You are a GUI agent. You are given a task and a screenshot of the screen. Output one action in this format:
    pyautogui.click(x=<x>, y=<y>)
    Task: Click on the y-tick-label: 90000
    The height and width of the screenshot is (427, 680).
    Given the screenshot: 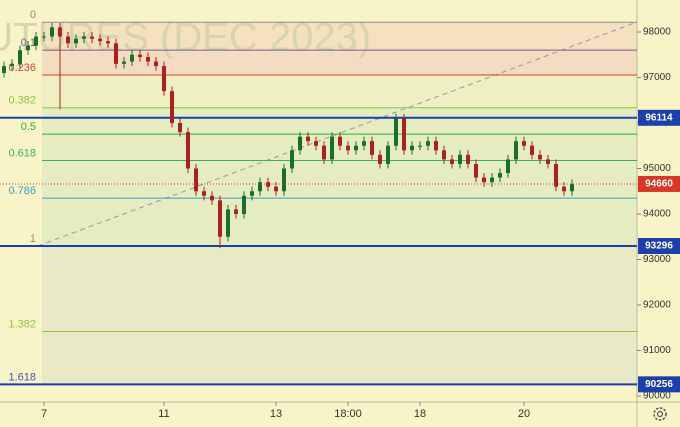 What is the action you would take?
    pyautogui.click(x=657, y=396)
    